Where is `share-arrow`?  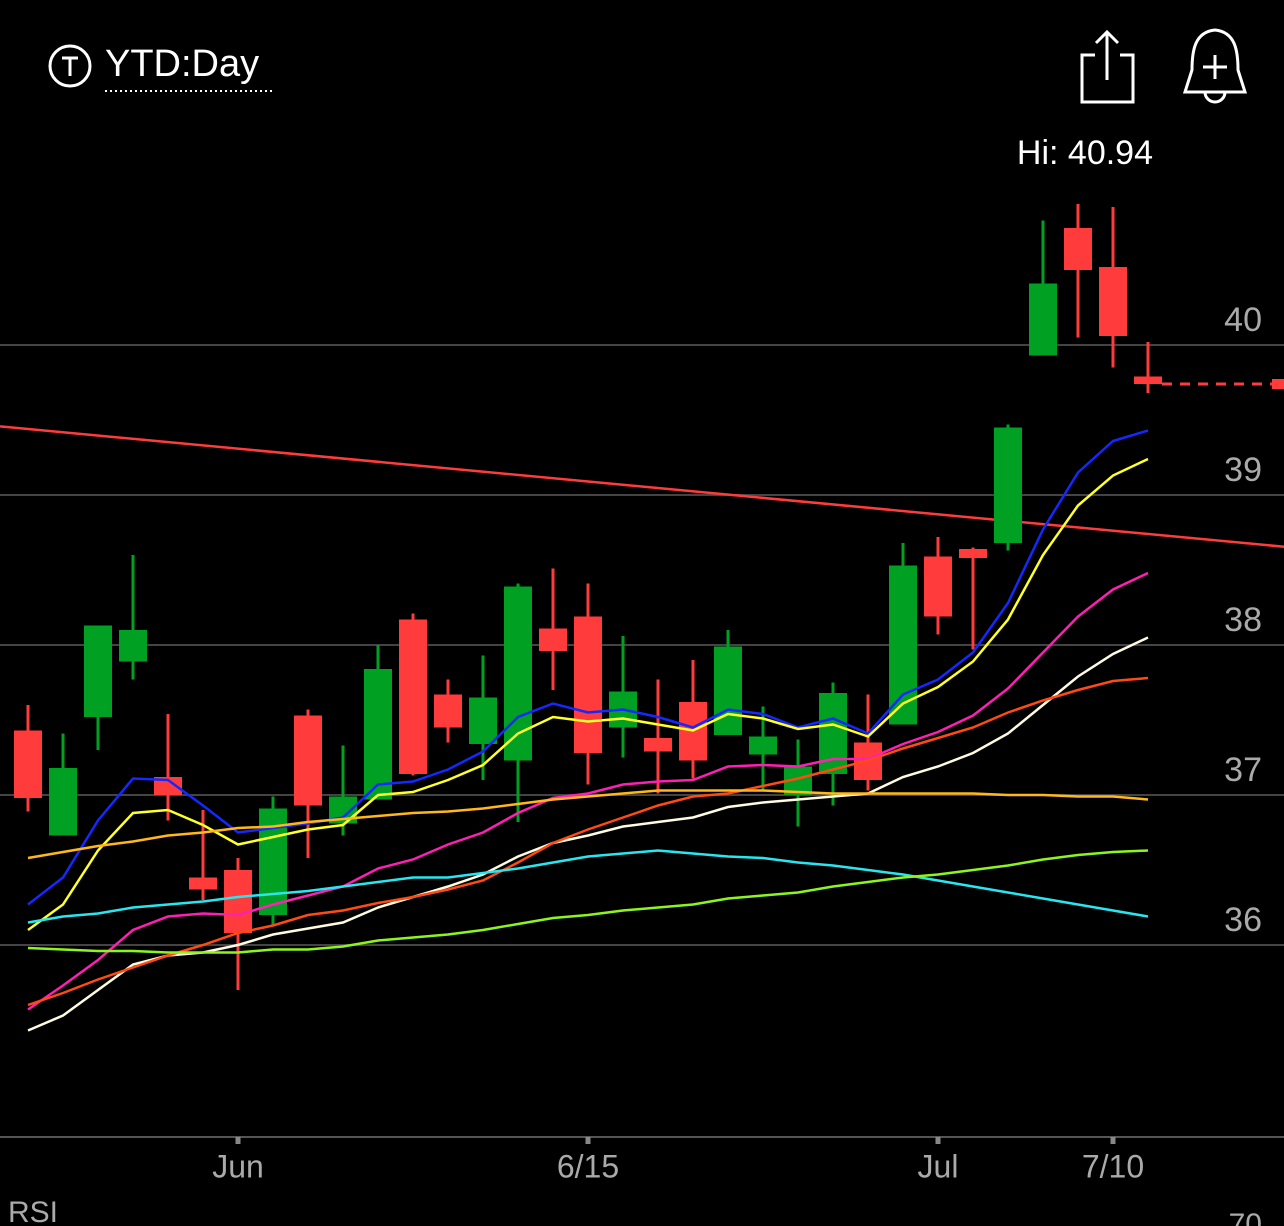
share-arrow is located at coordinates (1107, 54).